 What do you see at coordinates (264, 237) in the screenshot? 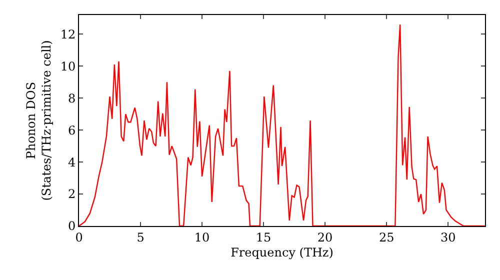
I see `x-tick-label: 15` at bounding box center [264, 237].